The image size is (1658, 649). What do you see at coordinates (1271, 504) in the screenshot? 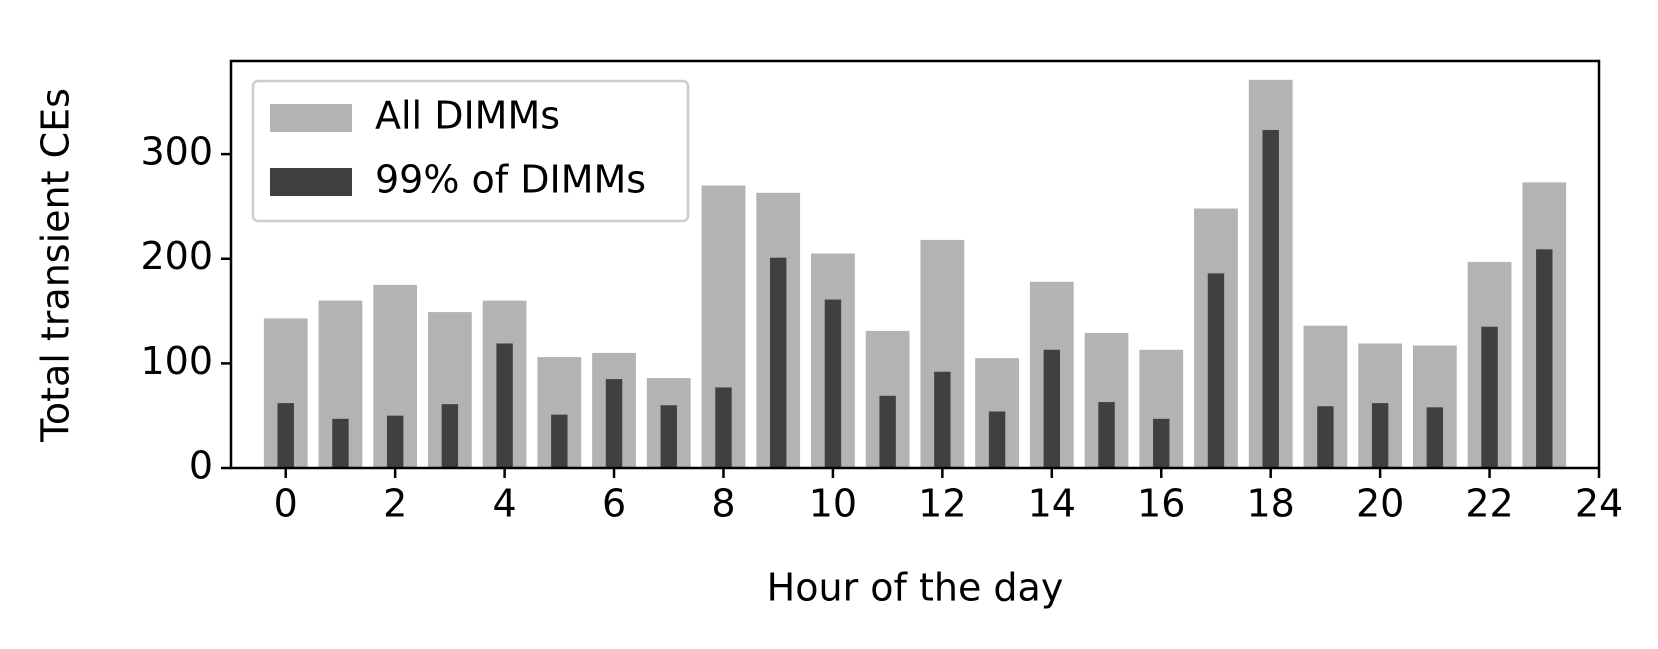
I see `x-tick-label: 18` at bounding box center [1271, 504].